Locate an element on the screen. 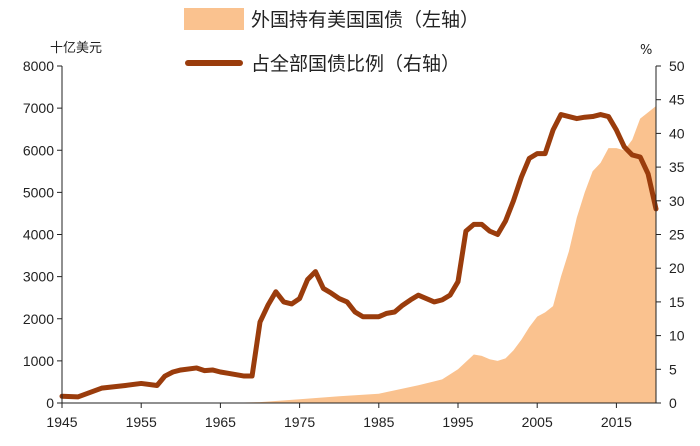 This screenshot has width=700, height=446. legend-swatch-area is located at coordinates (214, 19).